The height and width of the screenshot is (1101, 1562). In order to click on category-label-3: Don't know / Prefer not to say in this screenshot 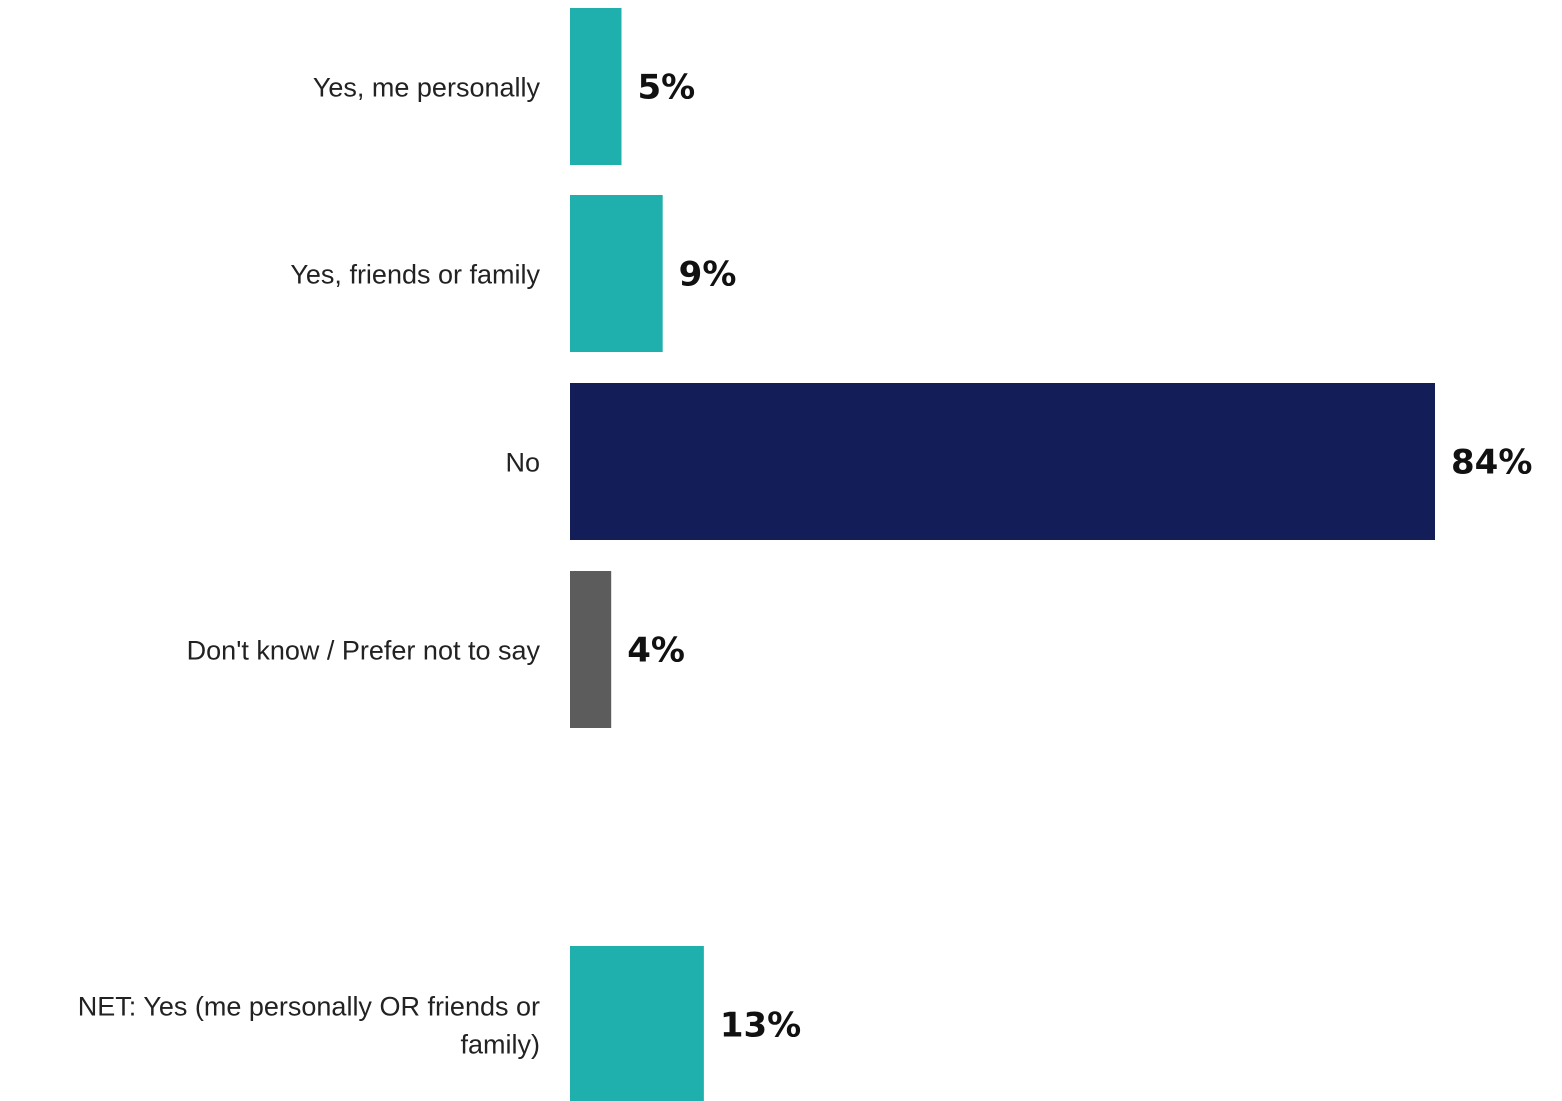, I will do `click(364, 651)`.